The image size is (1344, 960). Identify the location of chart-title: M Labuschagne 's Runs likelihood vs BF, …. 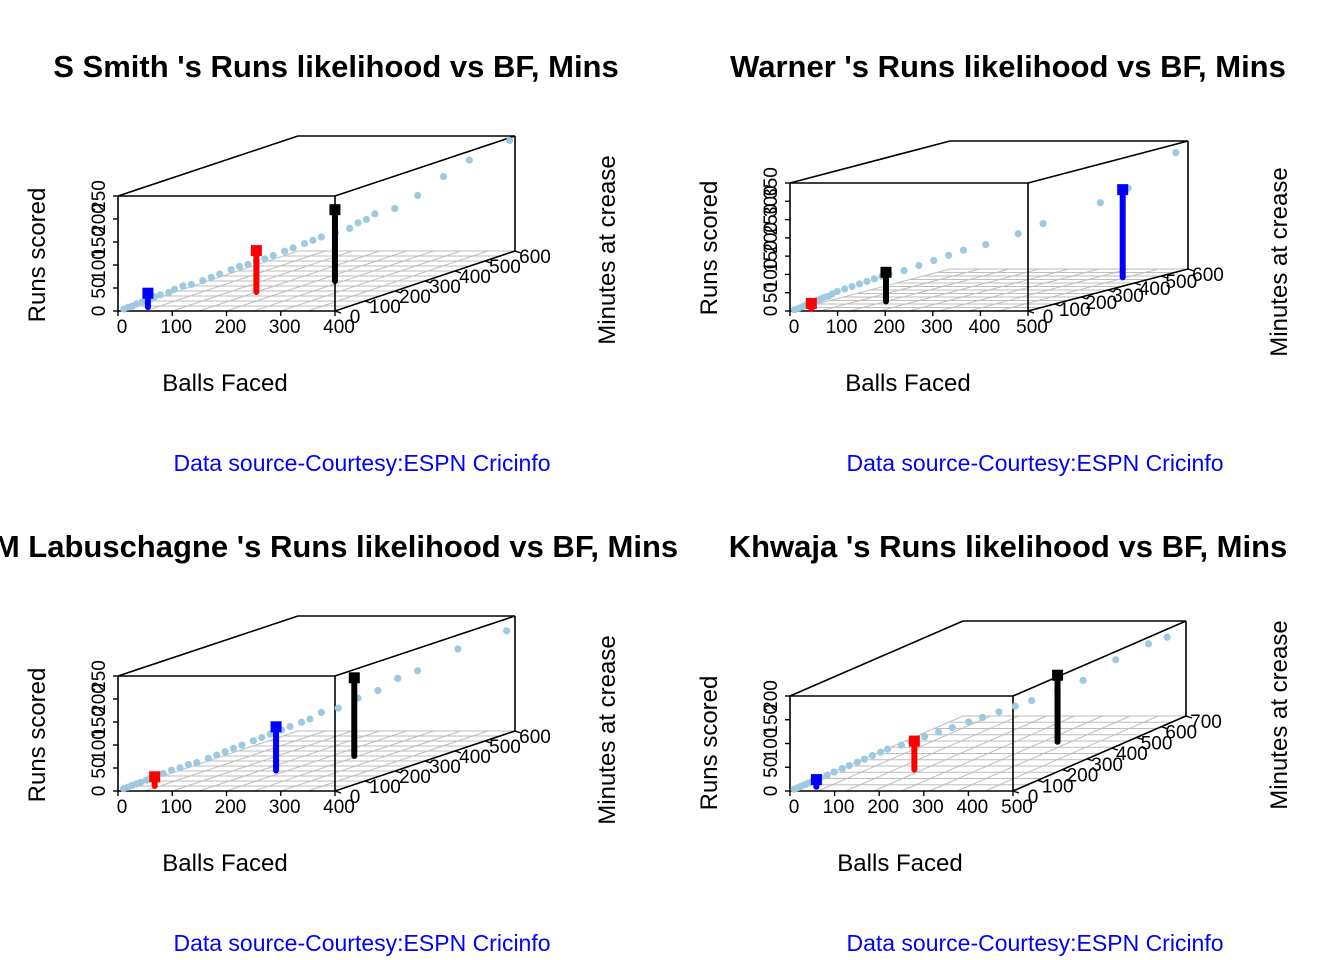
(339, 546).